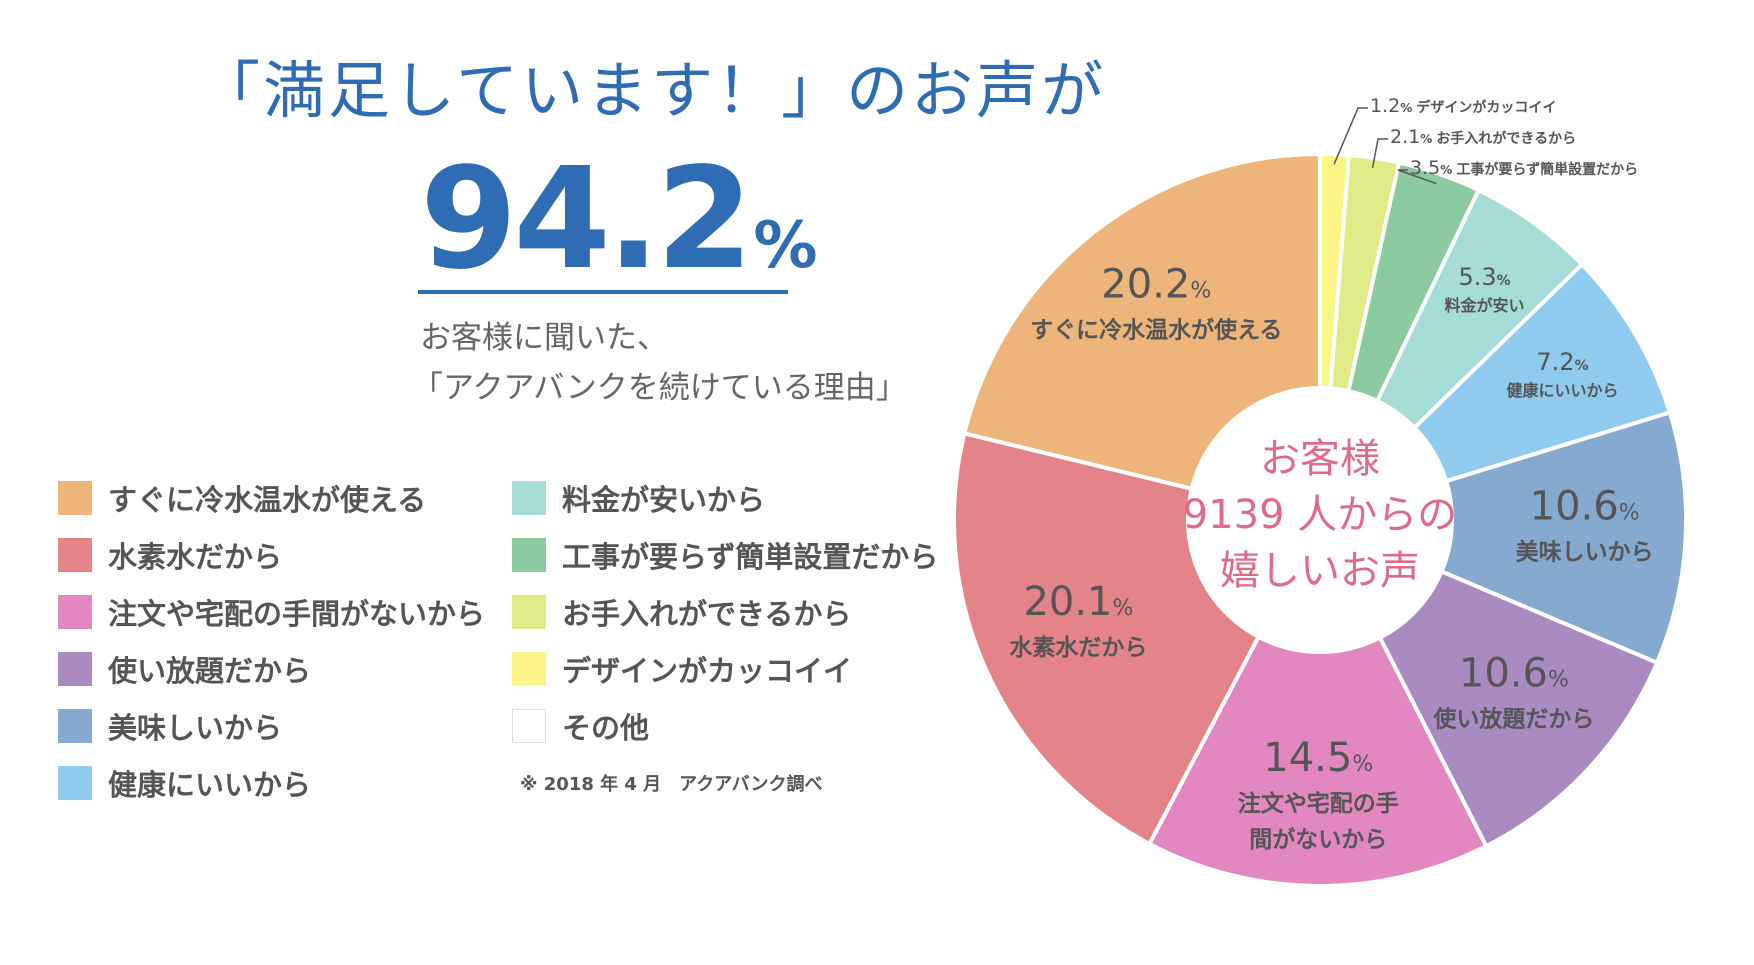 The image size is (1754, 965). Describe the element at coordinates (195, 557) in the screenshot. I see `legend-label: 水素水だから` at that location.